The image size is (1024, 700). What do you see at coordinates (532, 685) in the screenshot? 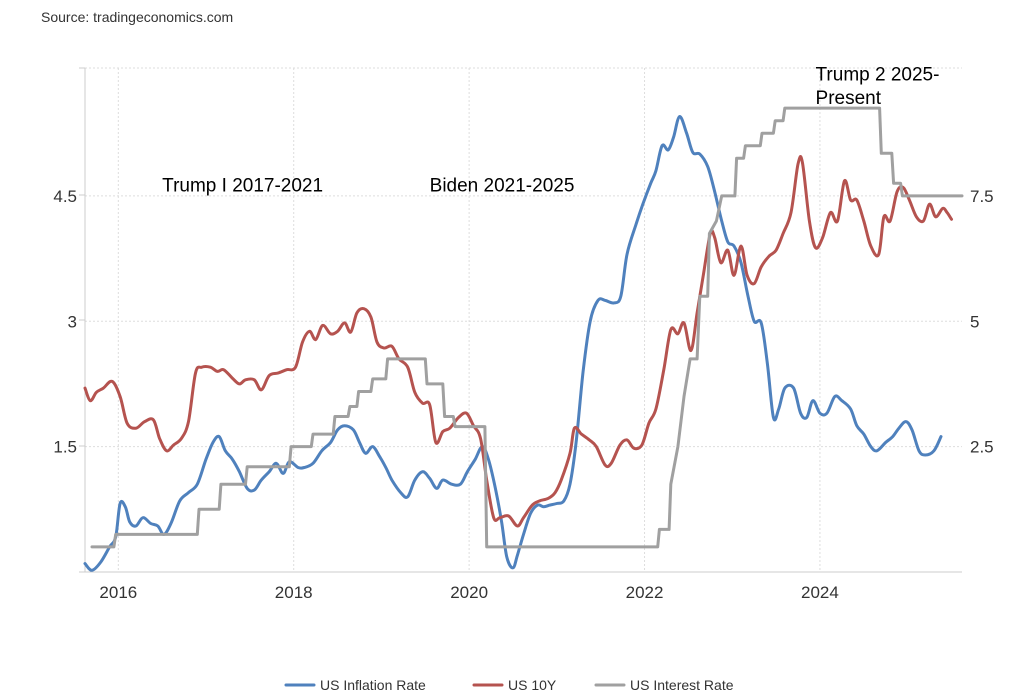
I see `legend-label-us-10y: US 10Y` at bounding box center [532, 685].